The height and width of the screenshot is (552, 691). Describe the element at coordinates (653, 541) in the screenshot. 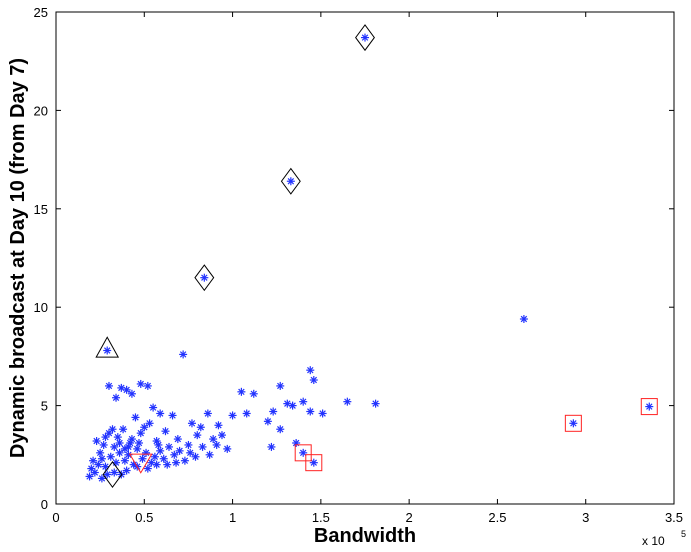

I see `x-multiplier-label: x 10` at that location.